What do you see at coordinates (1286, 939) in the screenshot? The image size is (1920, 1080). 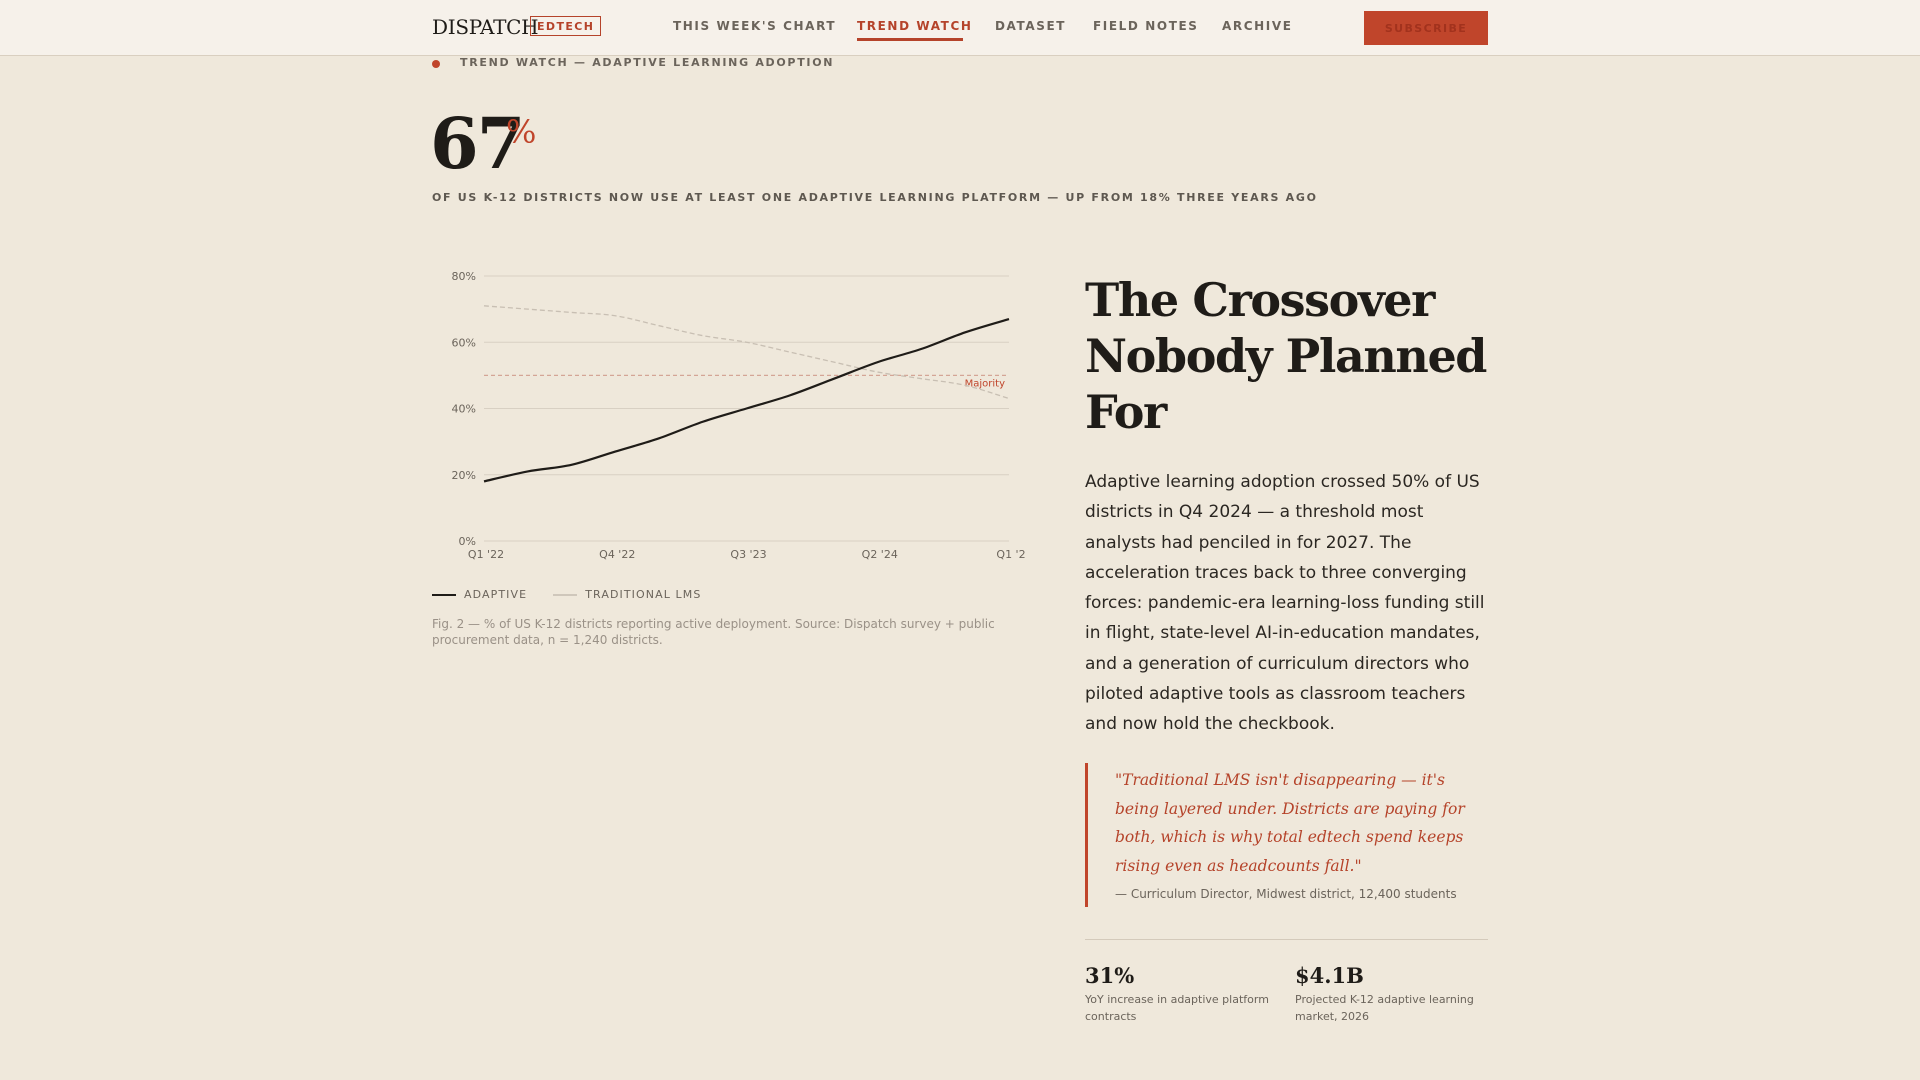 I see `stats-divider` at bounding box center [1286, 939].